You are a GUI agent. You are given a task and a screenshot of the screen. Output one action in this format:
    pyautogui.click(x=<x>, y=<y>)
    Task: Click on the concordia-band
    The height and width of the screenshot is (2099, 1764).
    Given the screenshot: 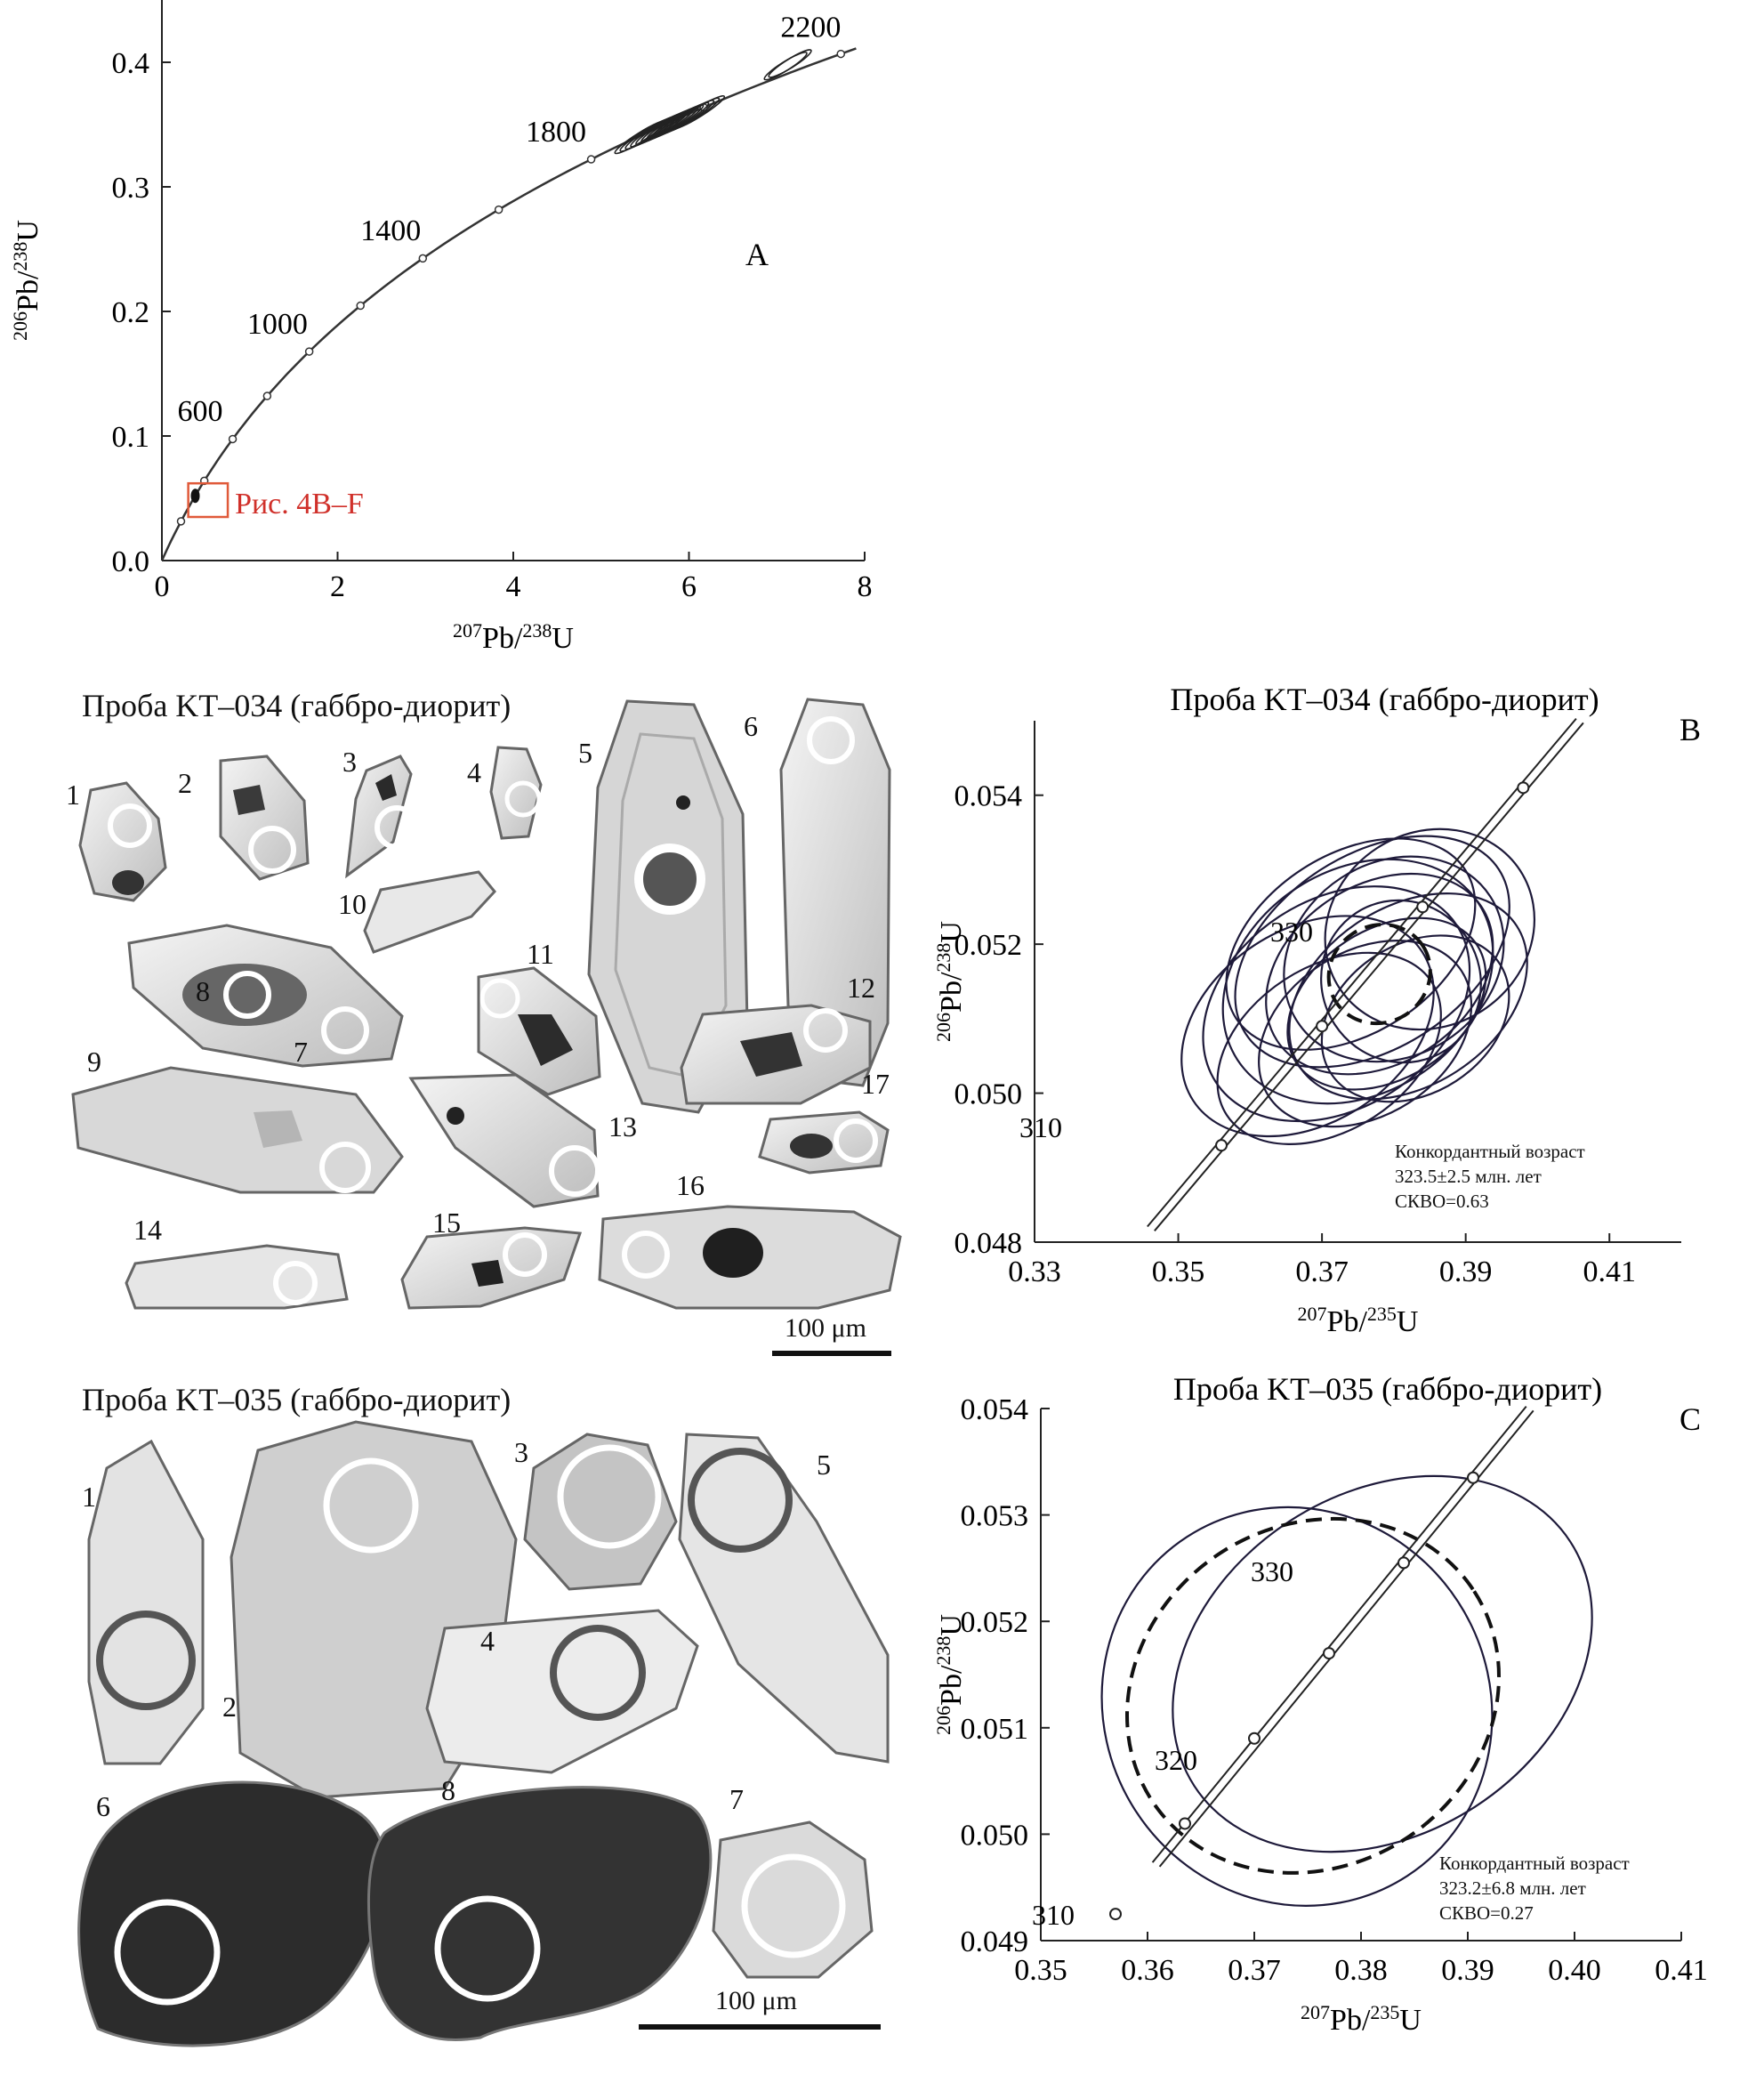 What is the action you would take?
    pyautogui.click(x=1339, y=1634)
    